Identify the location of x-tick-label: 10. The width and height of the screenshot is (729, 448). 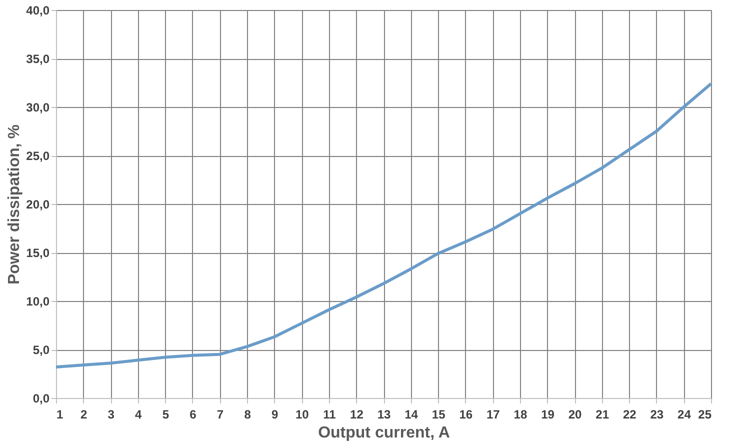
(302, 415).